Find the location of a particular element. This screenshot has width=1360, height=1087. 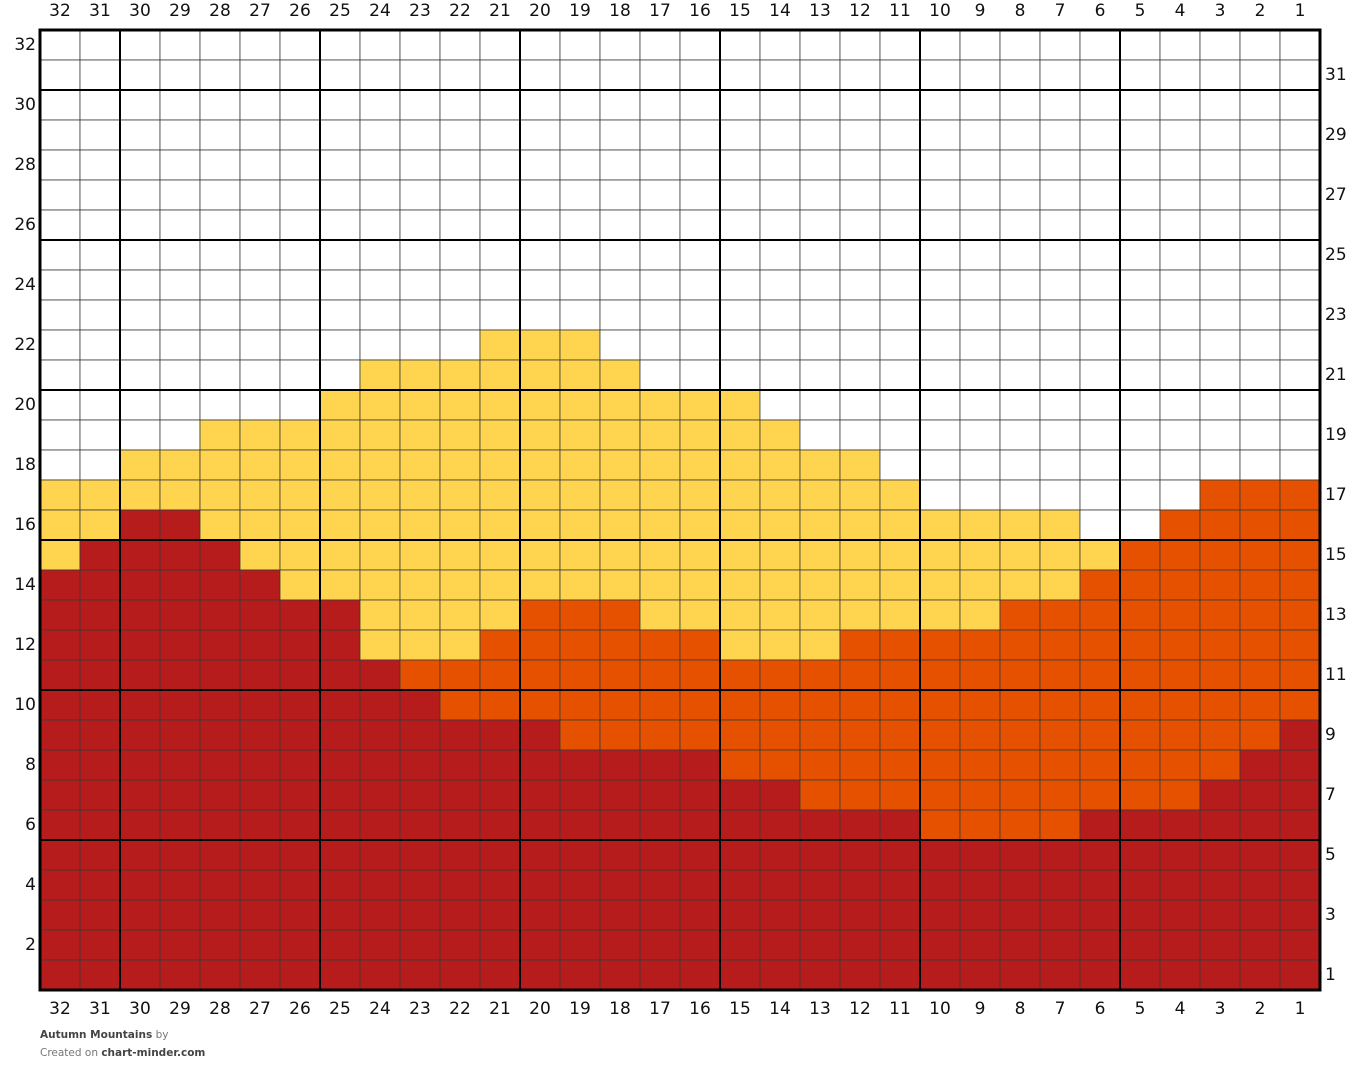

column-label: 24 is located at coordinates (380, 1009).